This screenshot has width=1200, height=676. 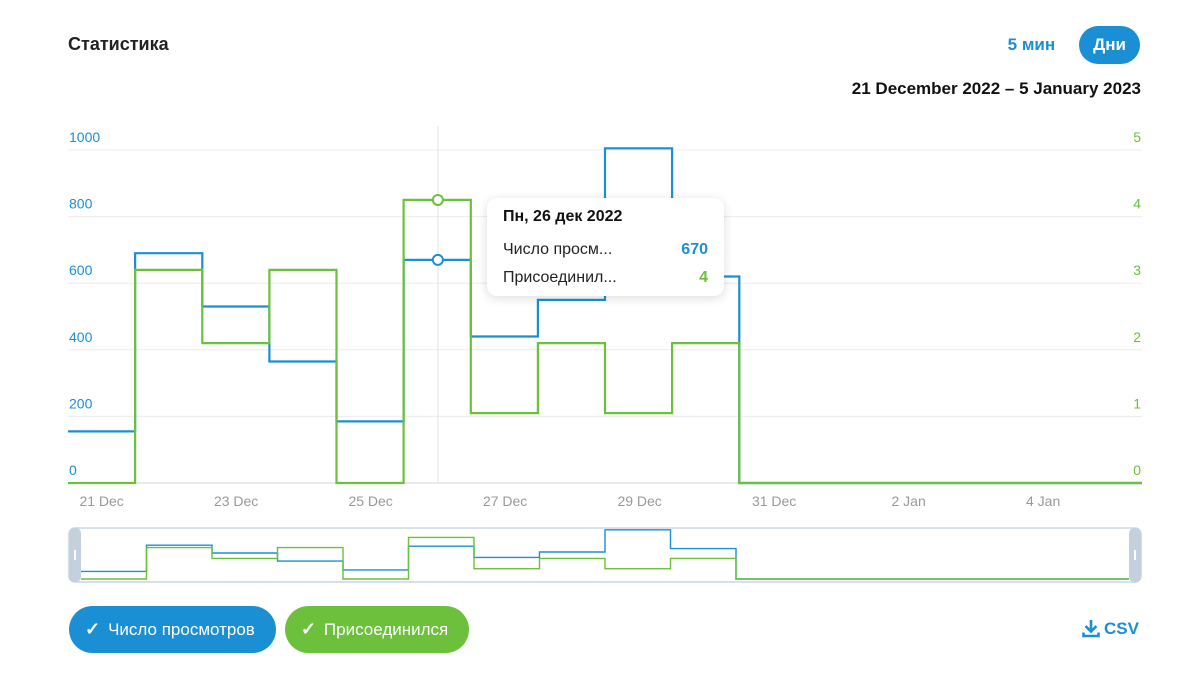 I want to click on x-tick-label: 29 Dec, so click(x=639, y=501).